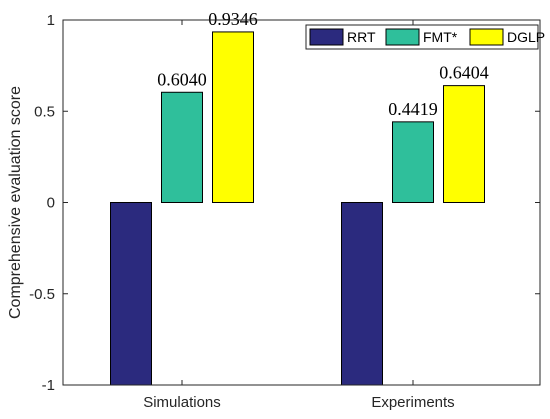  Describe the element at coordinates (51, 203) in the screenshot. I see `y-tick-label: 0` at that location.